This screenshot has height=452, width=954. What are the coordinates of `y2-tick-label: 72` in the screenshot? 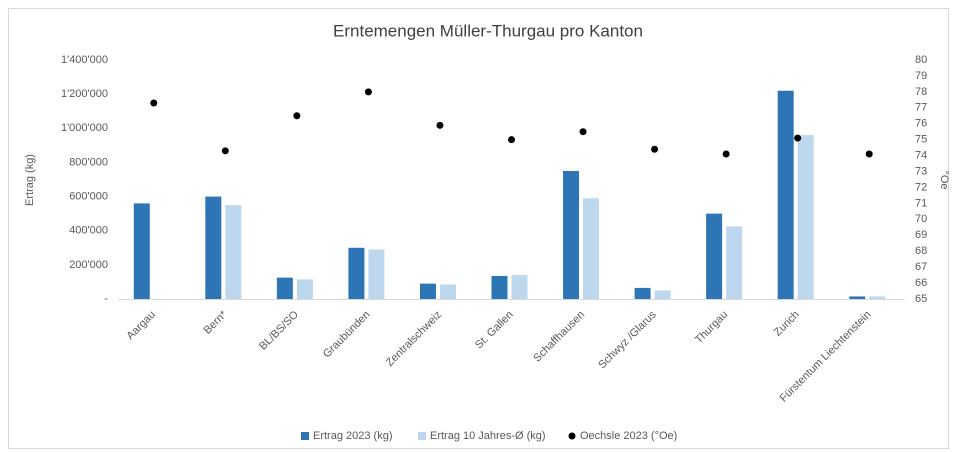 It's located at (921, 187).